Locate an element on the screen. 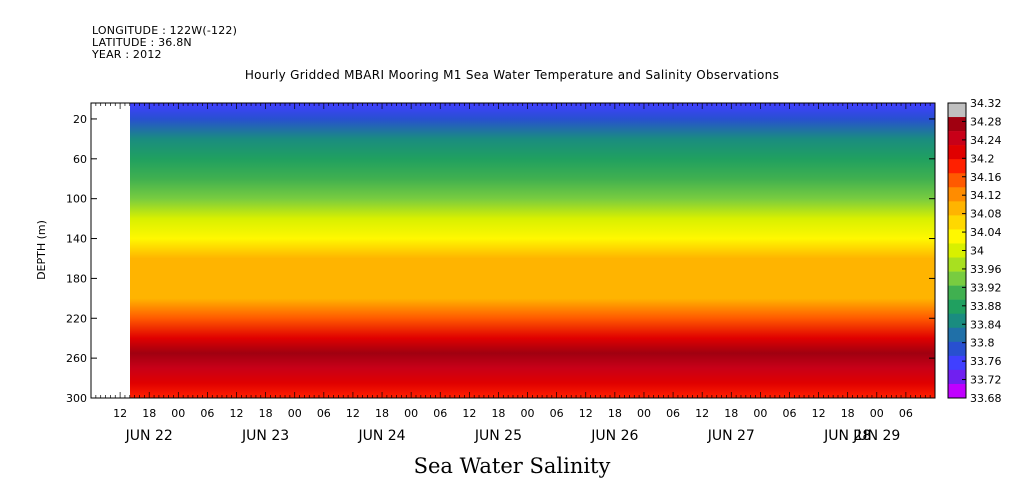 The image size is (1009, 504). x-day-label: JUN 29 is located at coordinates (876, 436).